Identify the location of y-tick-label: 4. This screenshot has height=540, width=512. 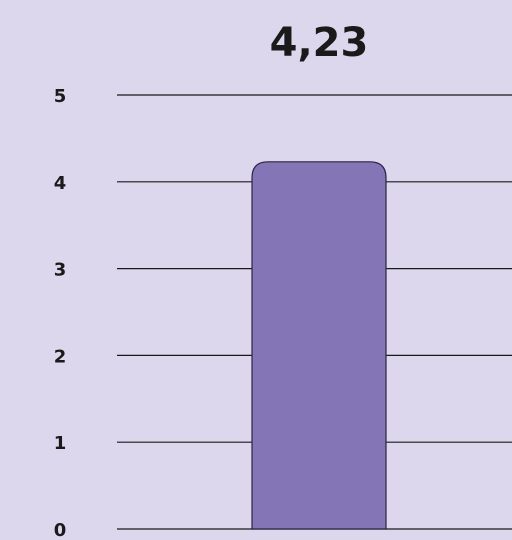
(60, 183).